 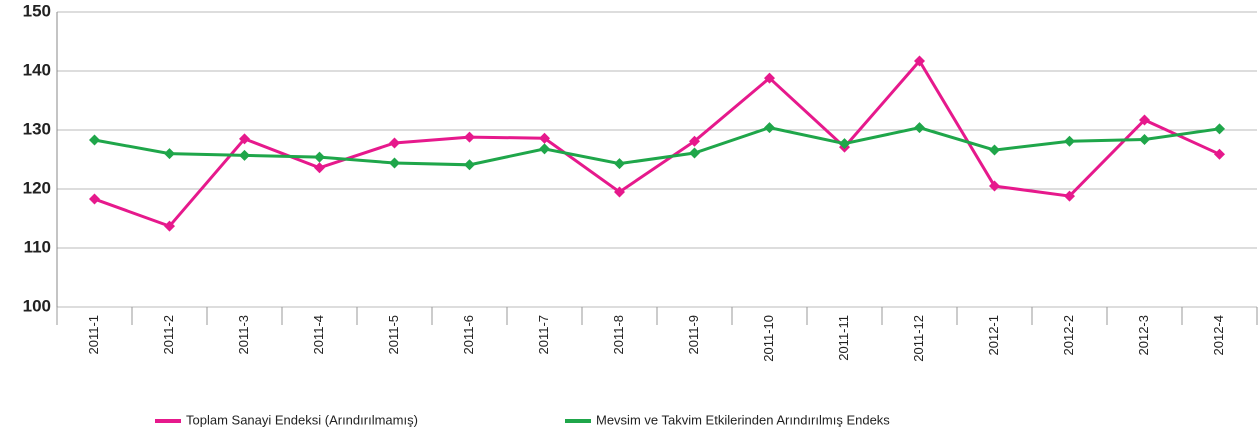 I want to click on legend-label: Toplam Sanayi Endeksi (Arındırılmamış), so click(x=302, y=419).